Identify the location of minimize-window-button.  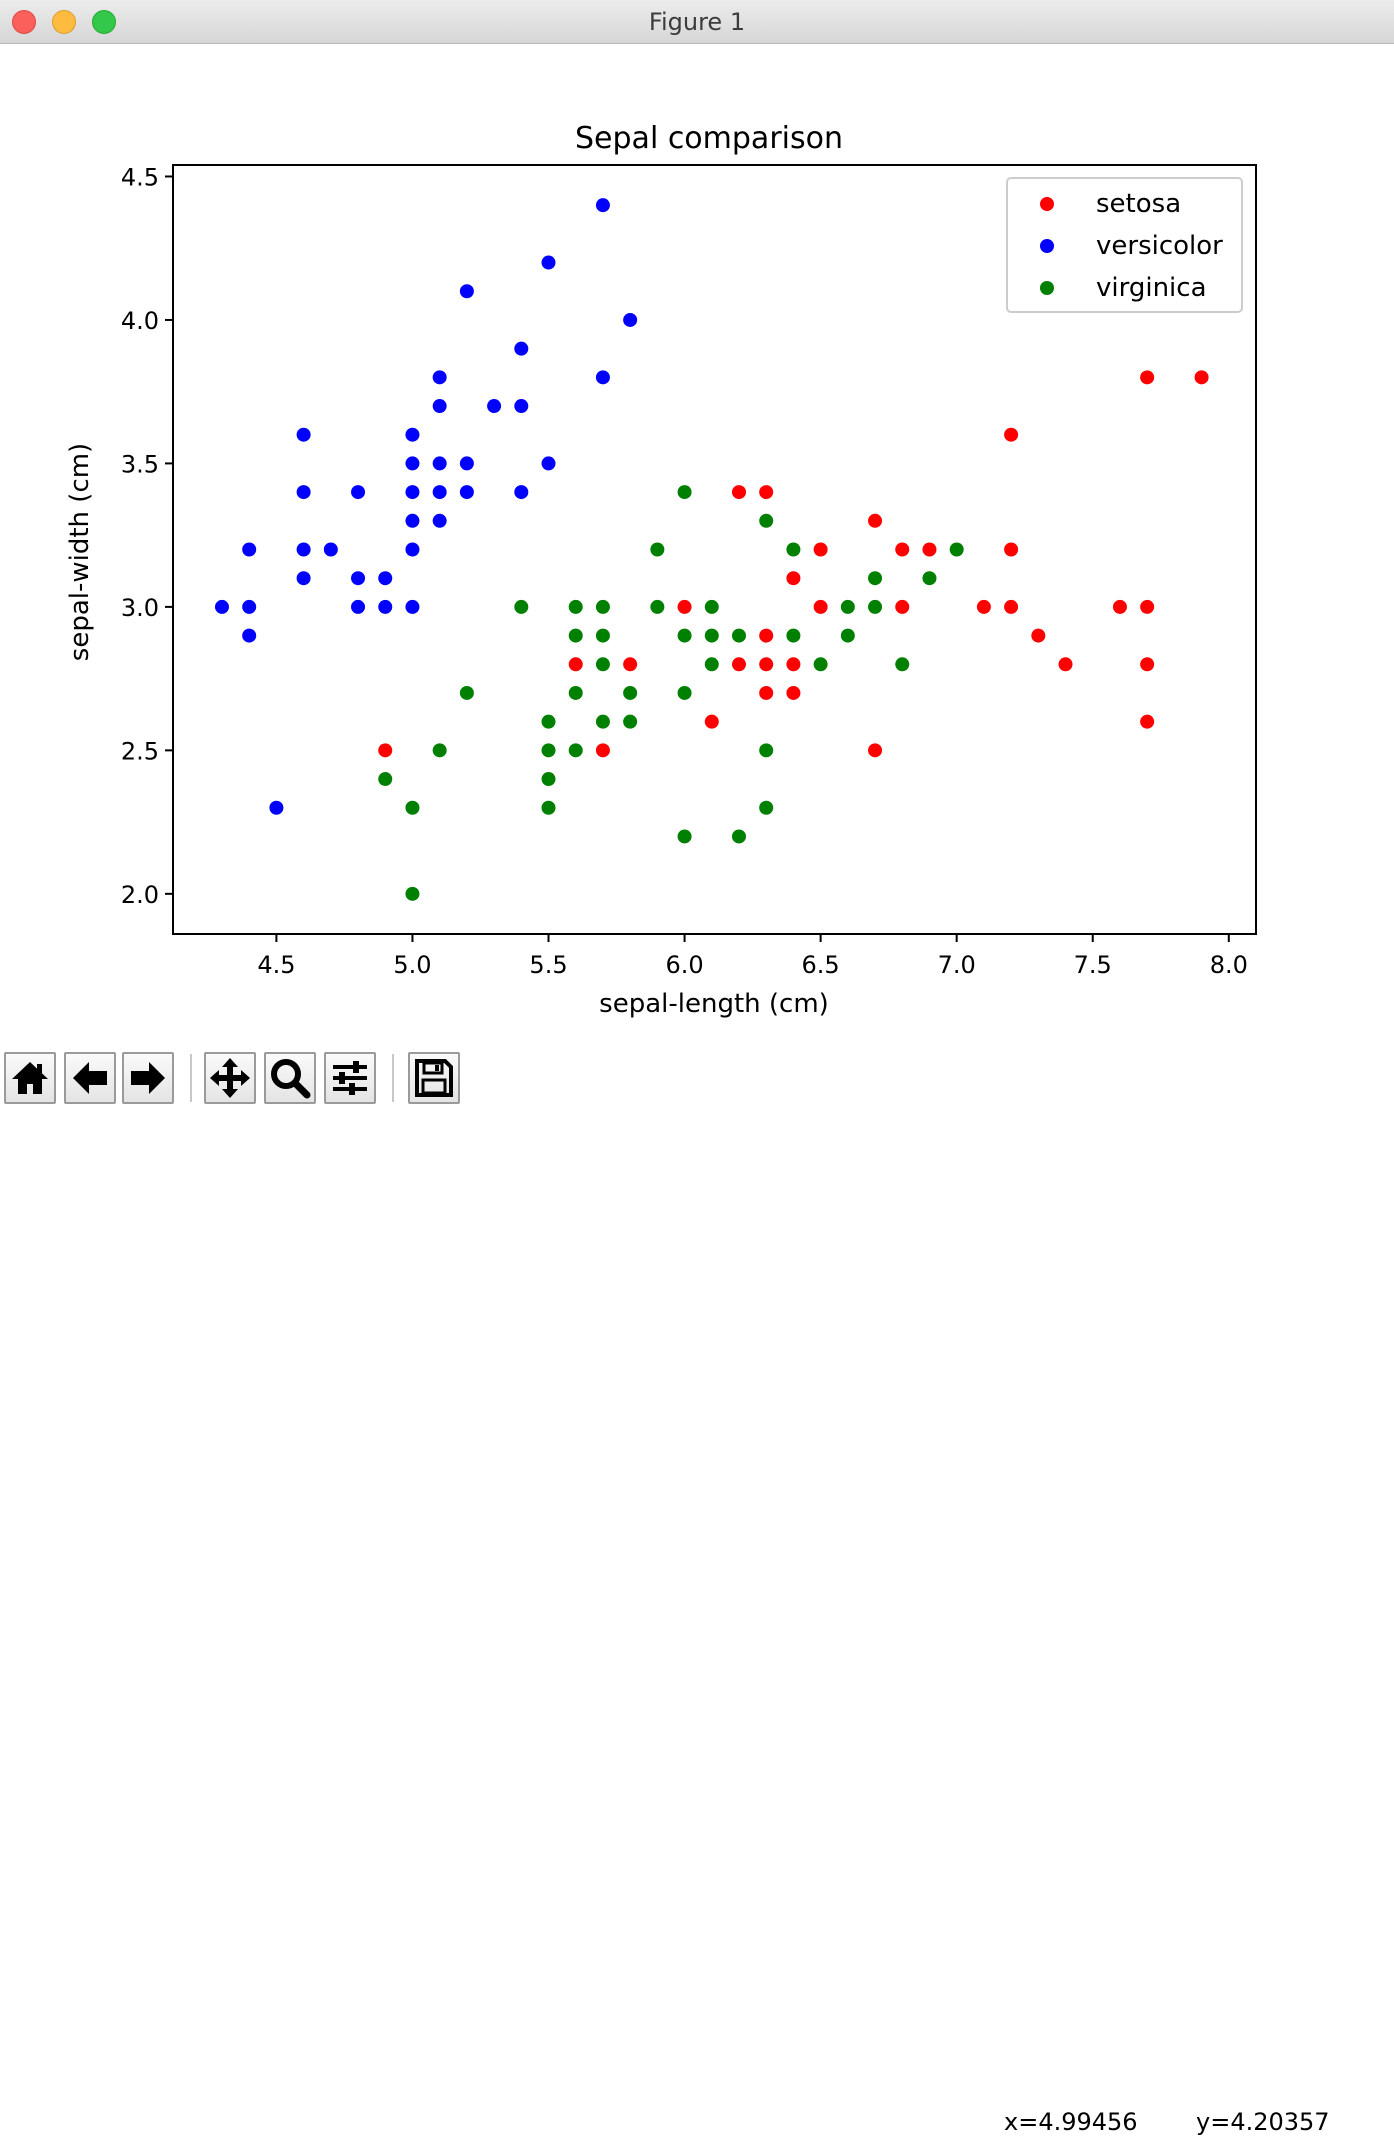
(64, 22).